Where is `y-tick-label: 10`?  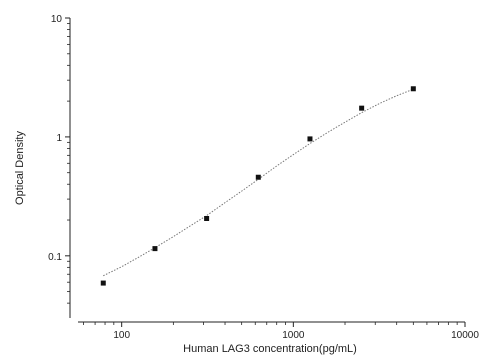 y-tick-label: 10 is located at coordinates (57, 19).